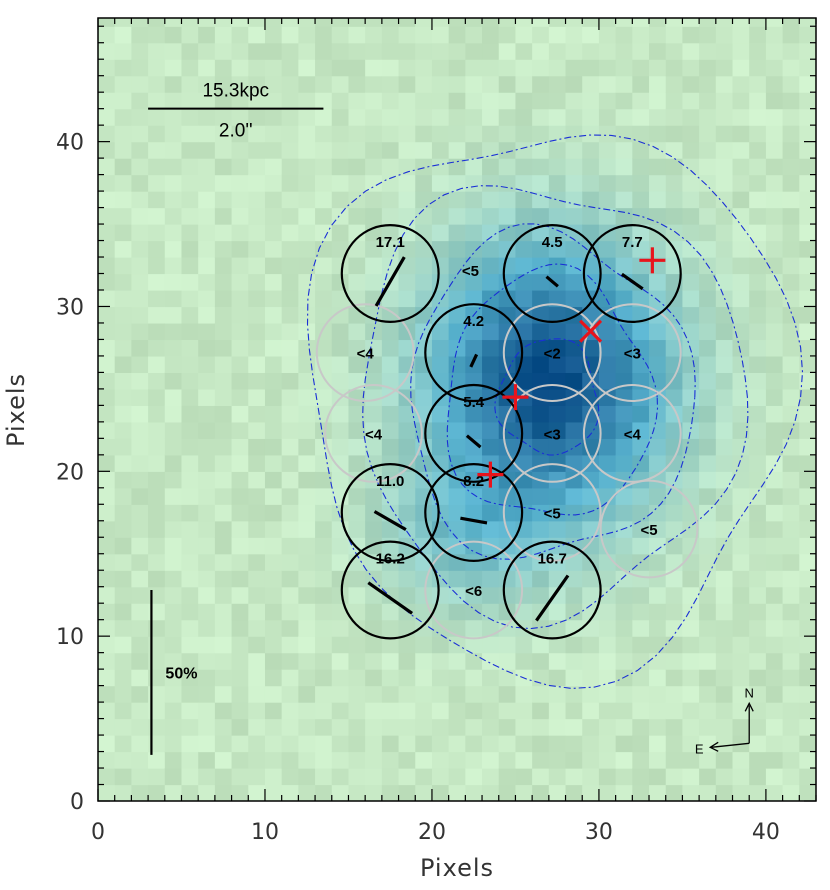 This screenshot has width=830, height=890. Describe the element at coordinates (473, 481) in the screenshot. I see `polarization-value: 8.2` at that location.